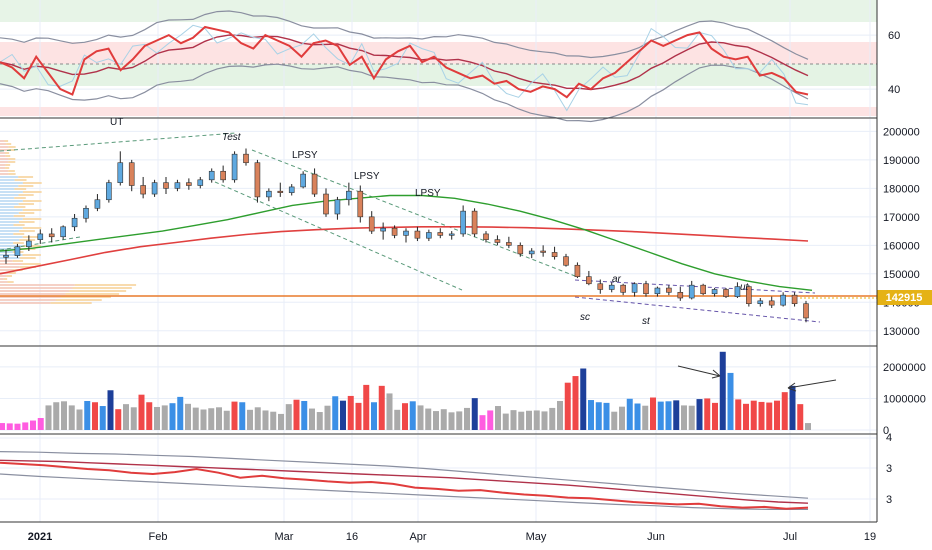 The height and width of the screenshot is (550, 932). I want to click on time-axis-label: May, so click(536, 537).